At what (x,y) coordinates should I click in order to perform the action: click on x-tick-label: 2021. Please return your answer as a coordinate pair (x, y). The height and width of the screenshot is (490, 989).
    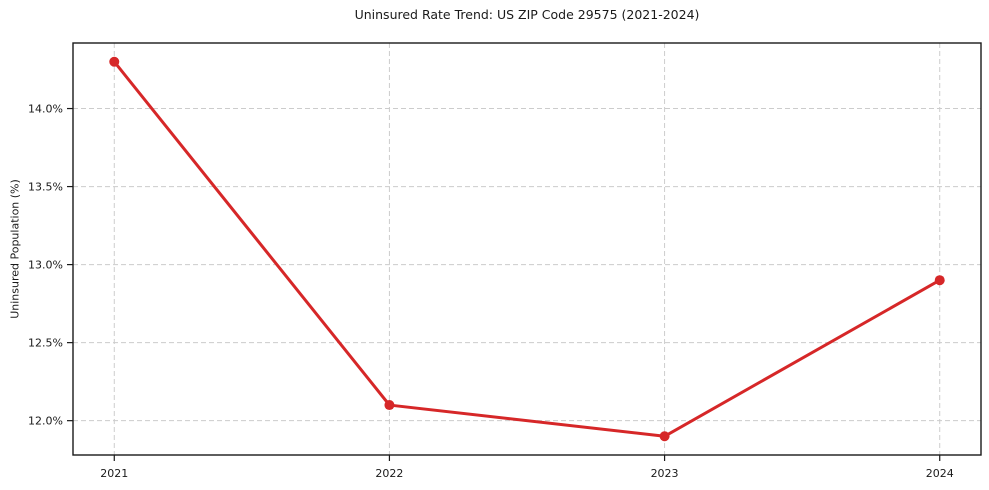
    Looking at the image, I should click on (114, 473).